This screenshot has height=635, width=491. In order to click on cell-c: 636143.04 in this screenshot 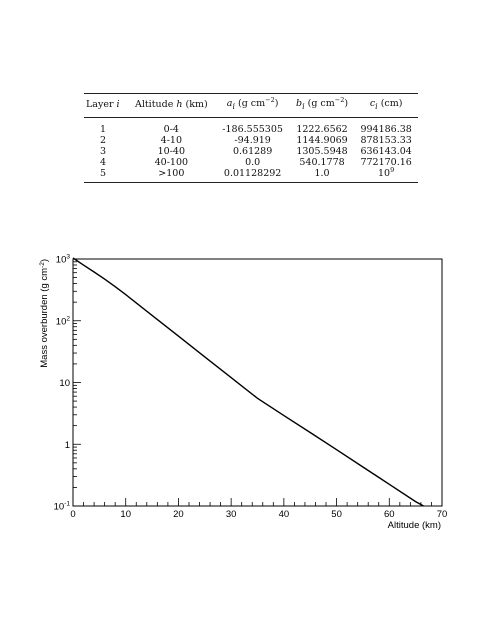, I will do `click(386, 151)`.